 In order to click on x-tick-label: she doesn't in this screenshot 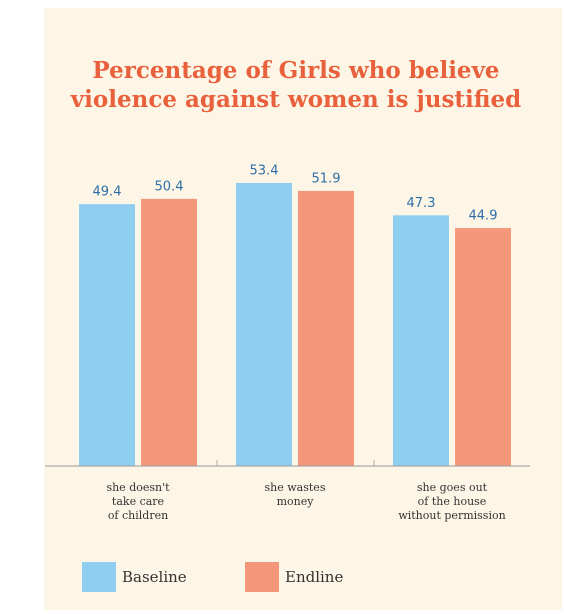, I will do `click(138, 487)`.